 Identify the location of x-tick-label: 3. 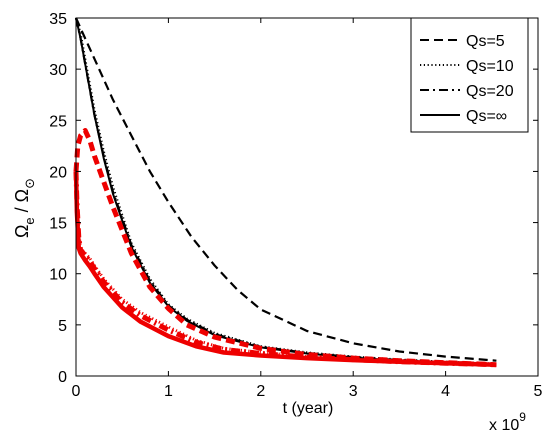
(353, 391).